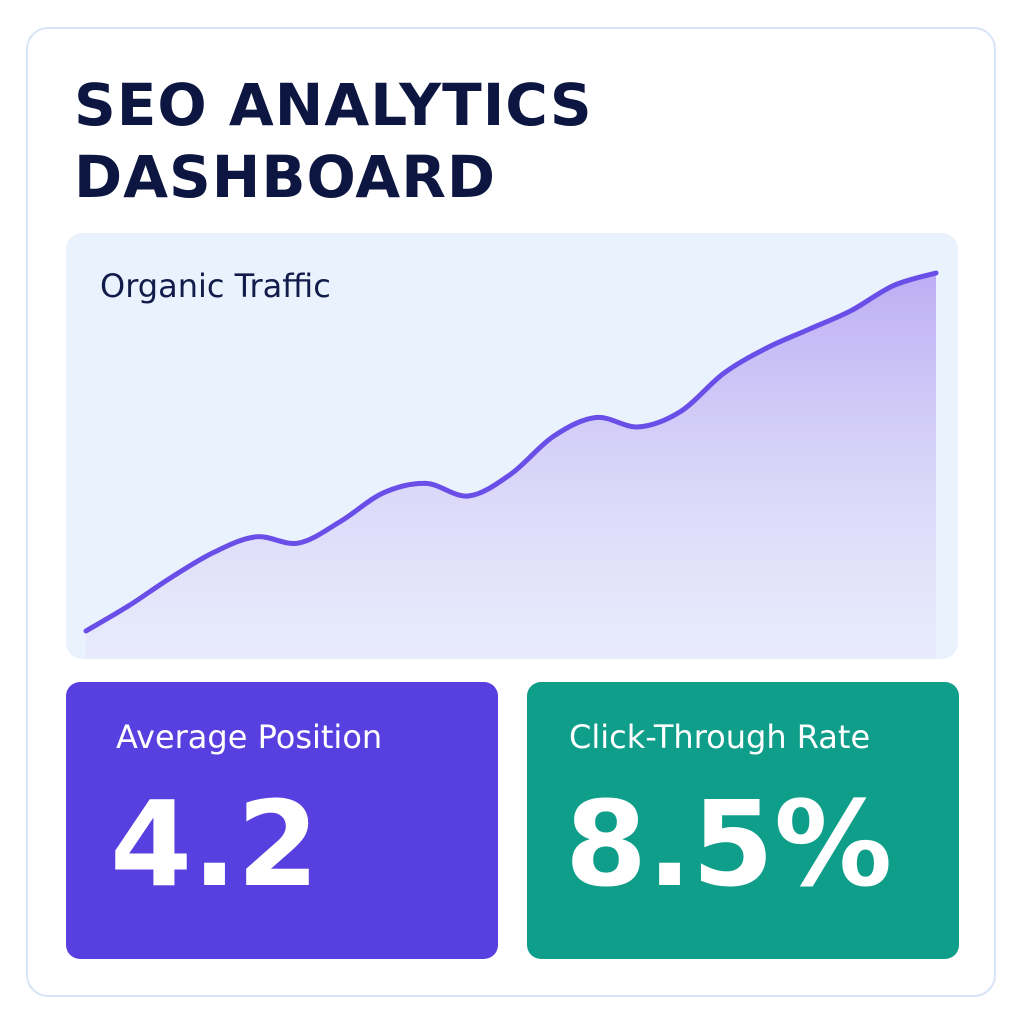  I want to click on page-title-line-1: SEO ANALYTICS, so click(333, 105).